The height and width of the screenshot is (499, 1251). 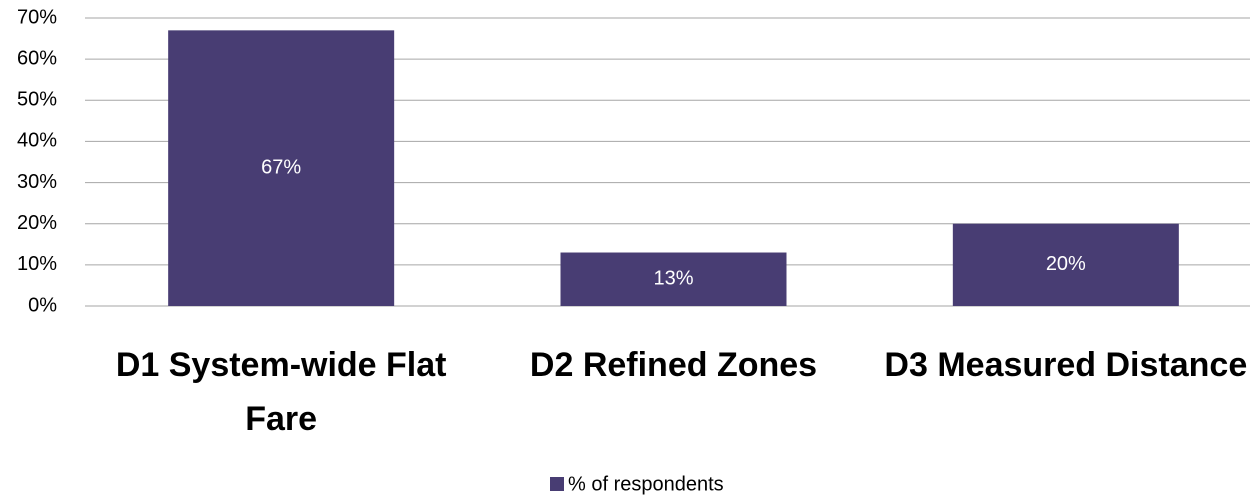 I want to click on data-label: 13%, so click(x=673, y=279).